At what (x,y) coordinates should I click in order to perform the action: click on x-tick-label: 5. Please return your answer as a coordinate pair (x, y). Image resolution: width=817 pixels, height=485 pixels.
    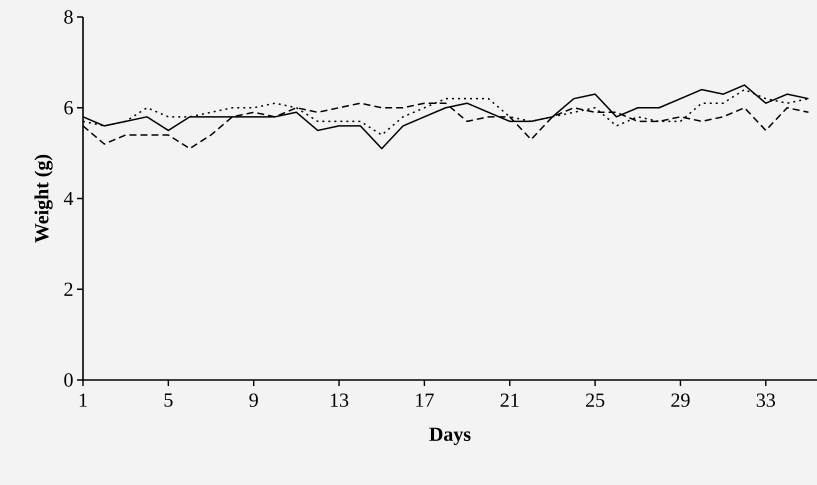
    Looking at the image, I should click on (168, 400).